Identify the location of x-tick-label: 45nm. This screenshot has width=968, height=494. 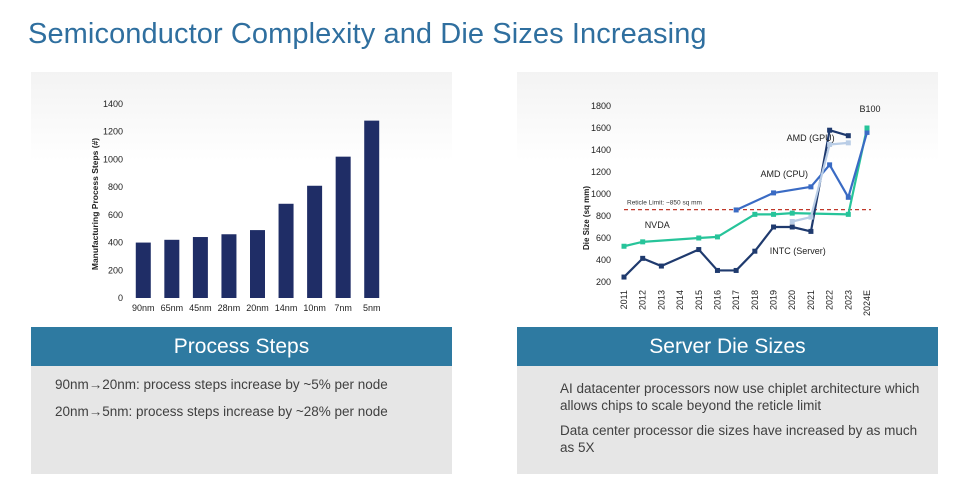
(200, 308).